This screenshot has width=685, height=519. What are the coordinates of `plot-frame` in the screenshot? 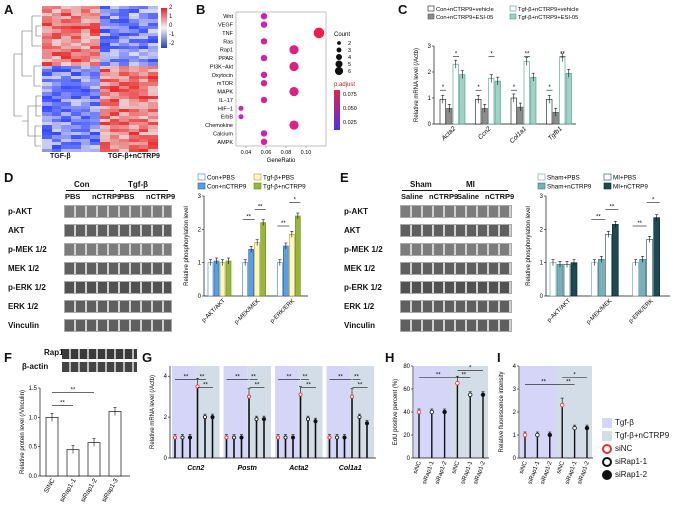 It's located at (281, 79).